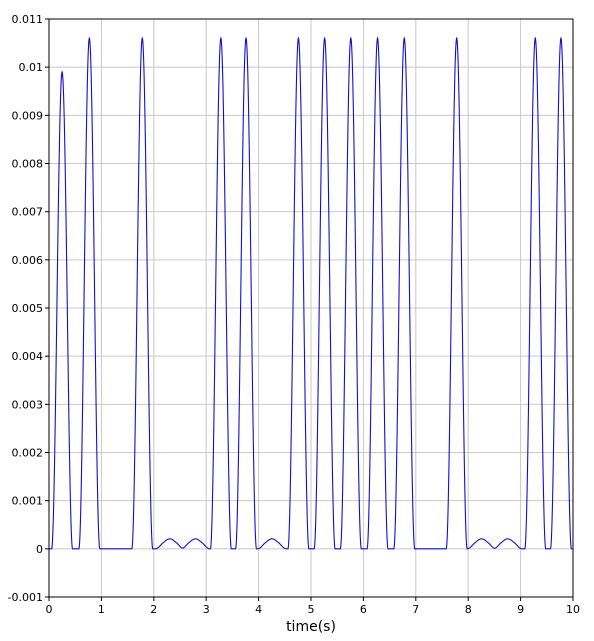  Describe the element at coordinates (25, 597) in the screenshot. I see `y-tick-label: -0.001` at that location.